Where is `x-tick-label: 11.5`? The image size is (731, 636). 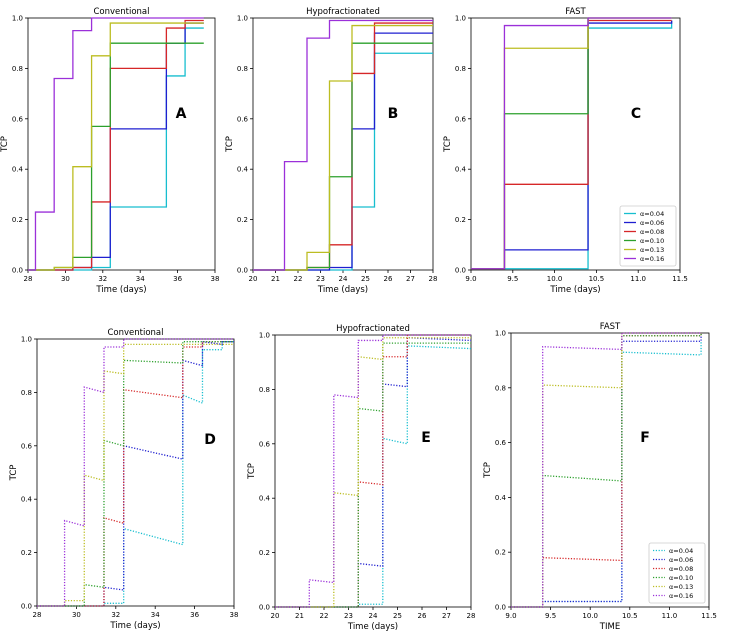
x-tick-label: 11.5 is located at coordinates (709, 616).